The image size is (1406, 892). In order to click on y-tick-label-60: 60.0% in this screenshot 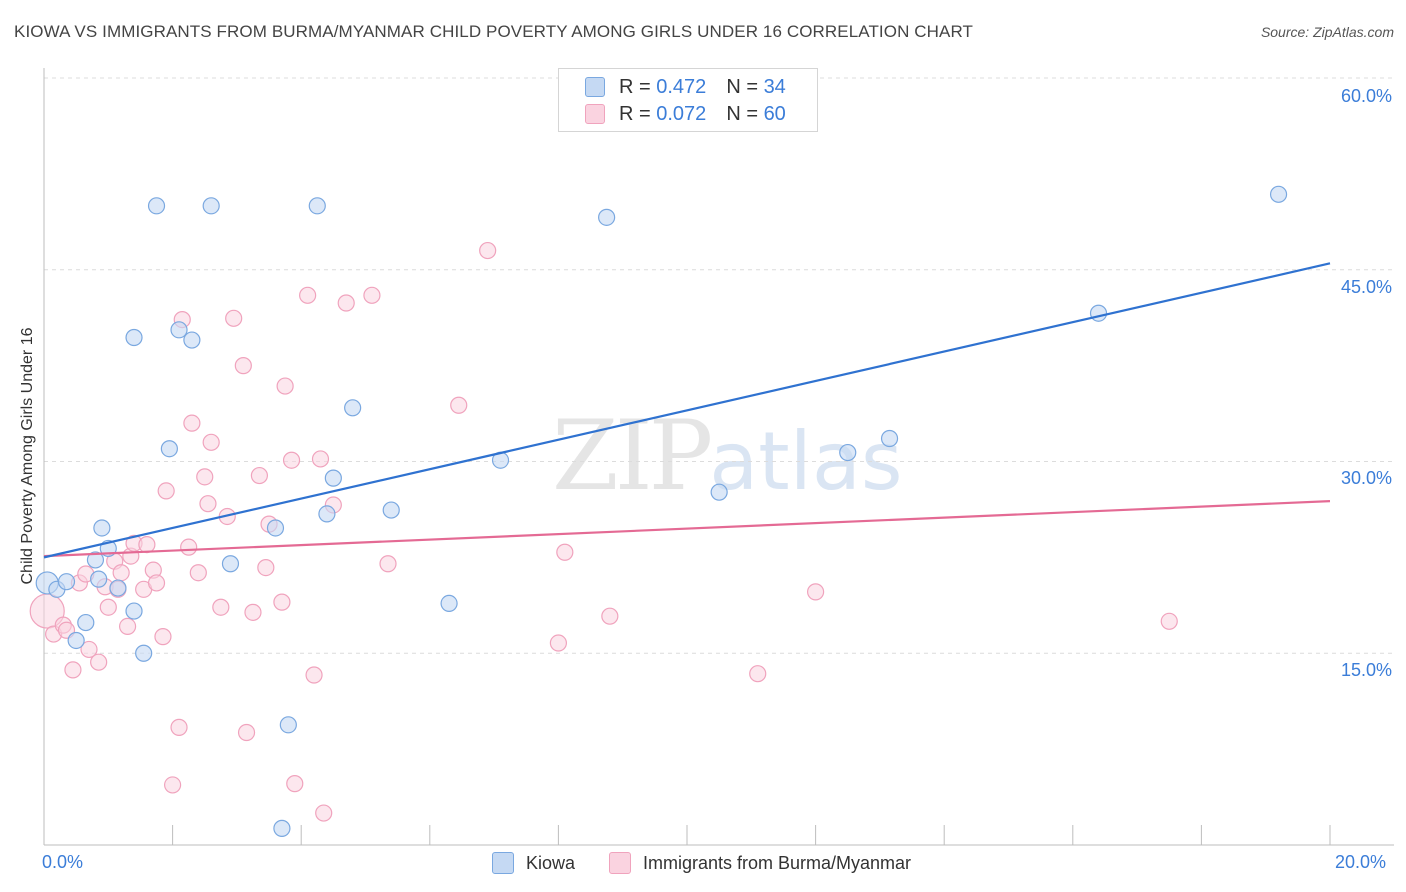, I will do `click(1366, 96)`.